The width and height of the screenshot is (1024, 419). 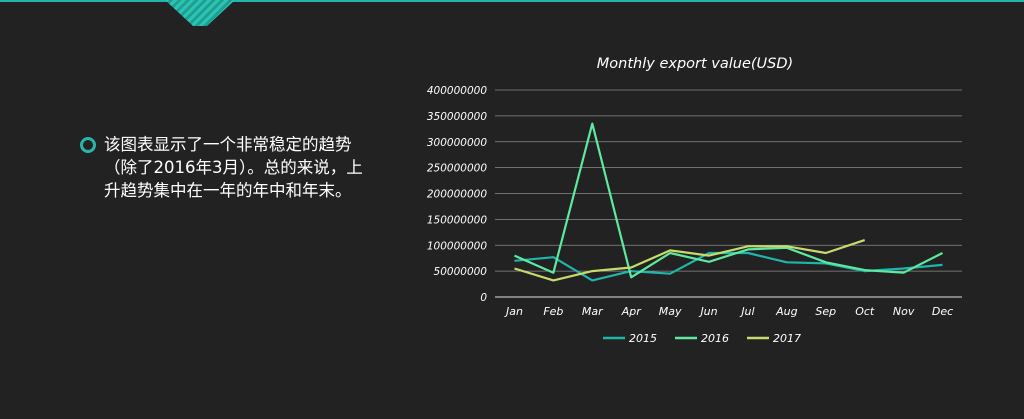 I want to click on x-tick-label: Jul, so click(x=746, y=311).